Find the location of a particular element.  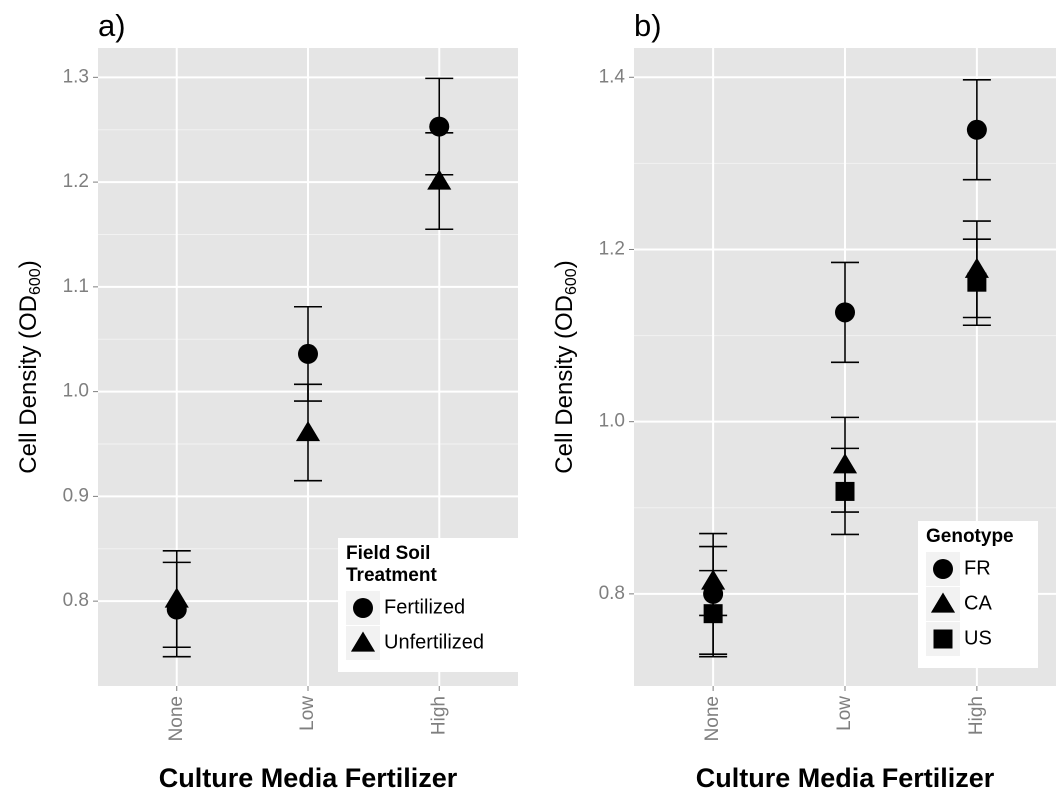

y-tick-label: 0.9 is located at coordinates (76, 495).